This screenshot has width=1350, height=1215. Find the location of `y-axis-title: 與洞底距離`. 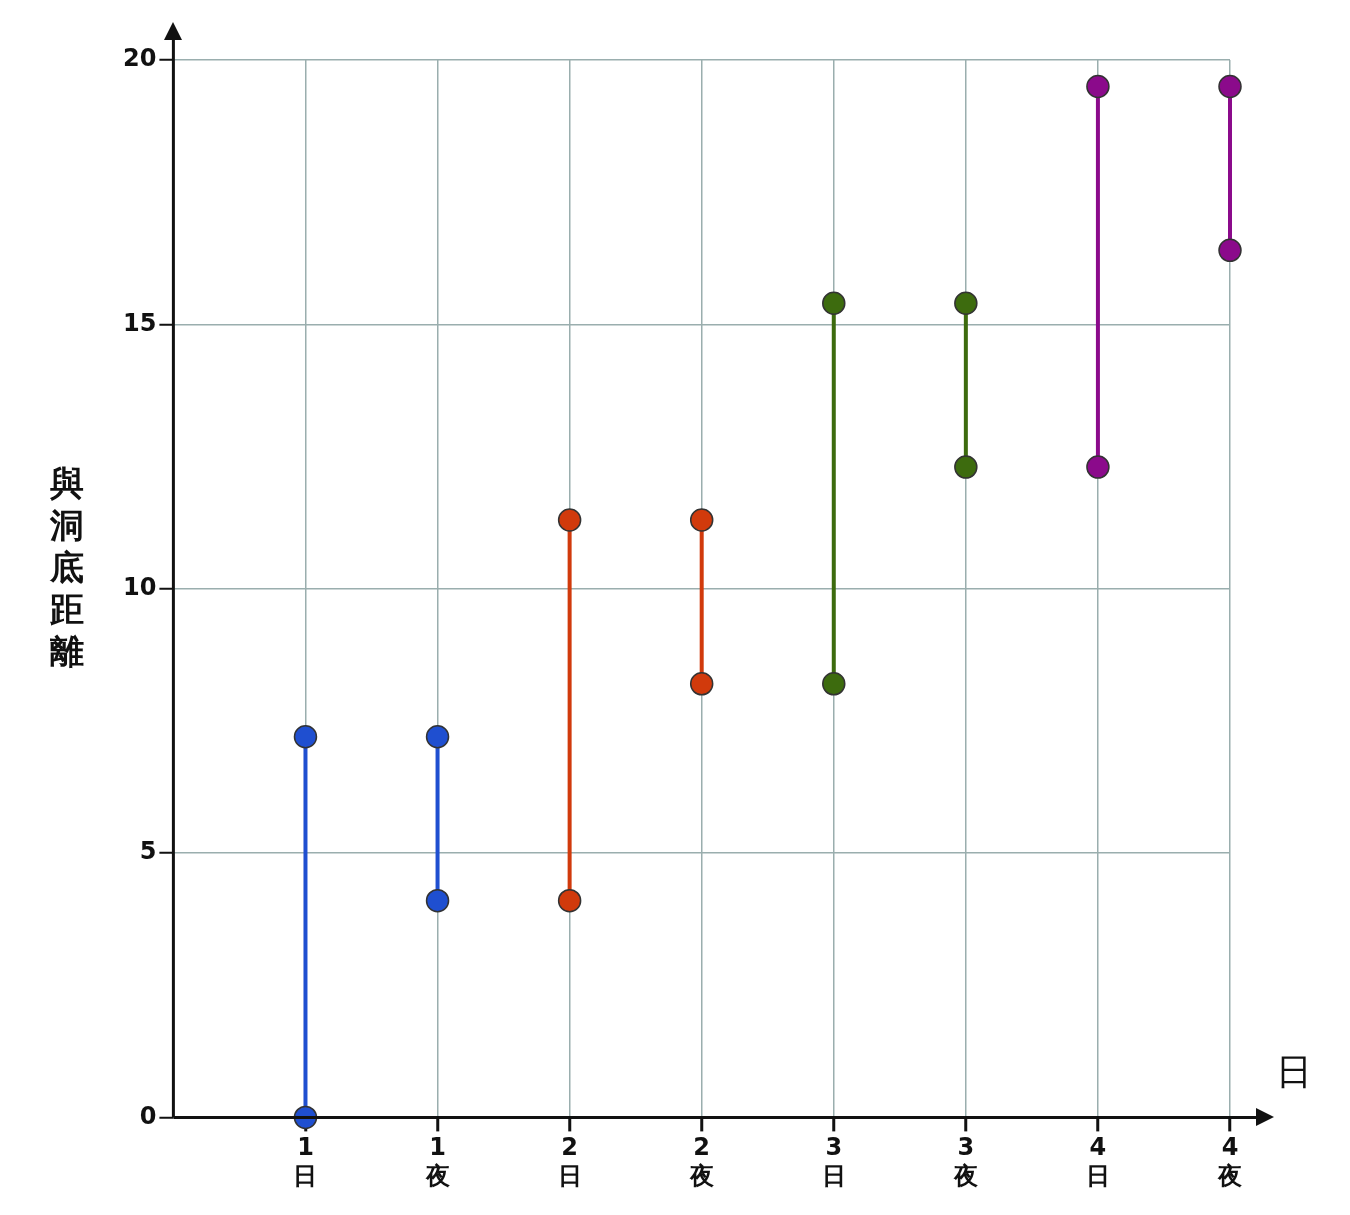

y-axis-title: 與洞底距離 is located at coordinates (67, 567).